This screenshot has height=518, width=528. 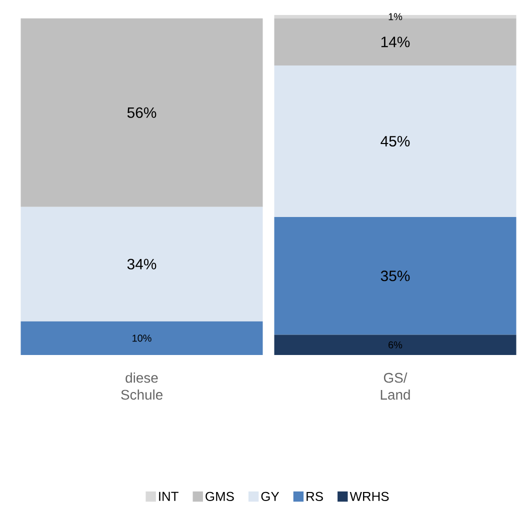 I want to click on data-label: 35%, so click(x=395, y=276).